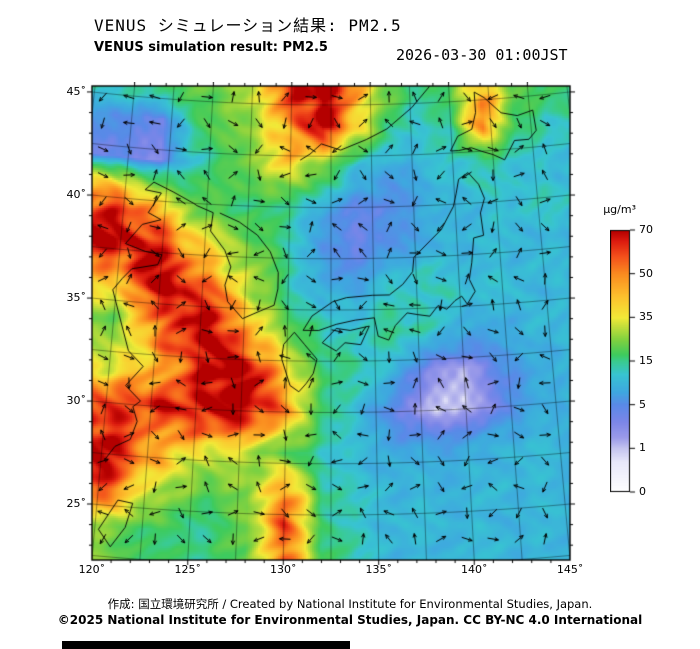  Describe the element at coordinates (646, 360) in the screenshot. I see `colorbar-tick-label: 15` at that location.